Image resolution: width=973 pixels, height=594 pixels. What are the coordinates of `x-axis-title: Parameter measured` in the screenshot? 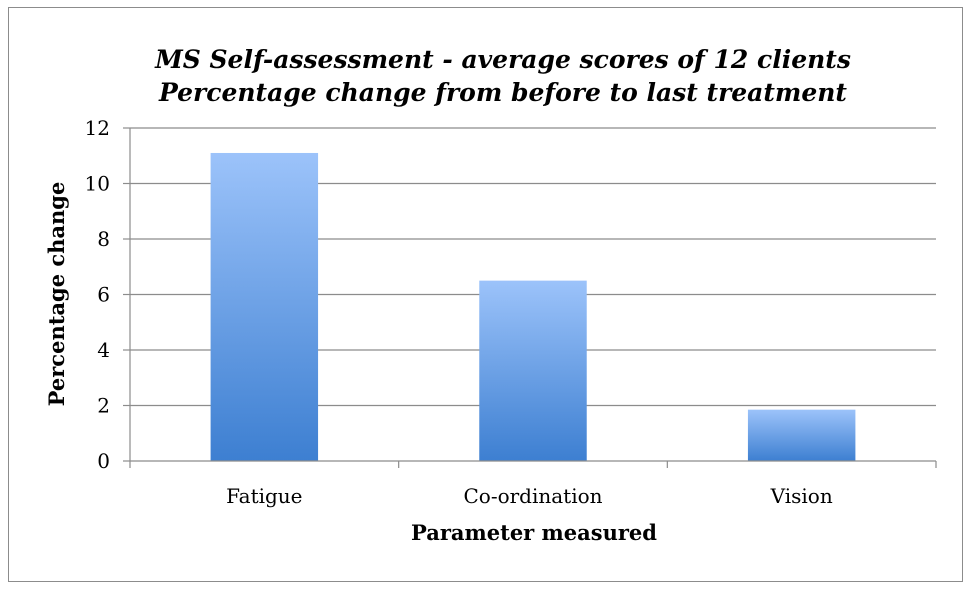 It's located at (534, 532).